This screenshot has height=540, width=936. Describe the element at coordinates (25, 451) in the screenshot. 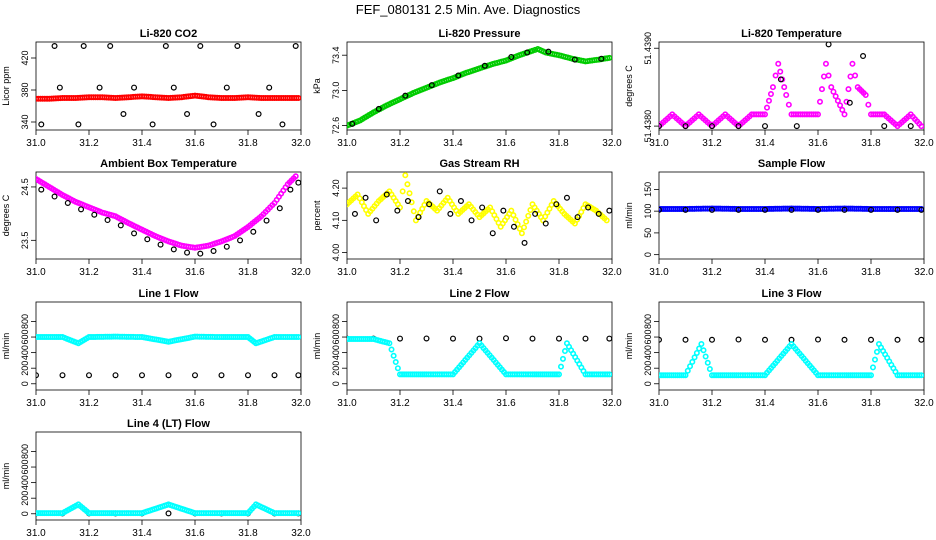

I see `y-tick-label: 800` at that location.